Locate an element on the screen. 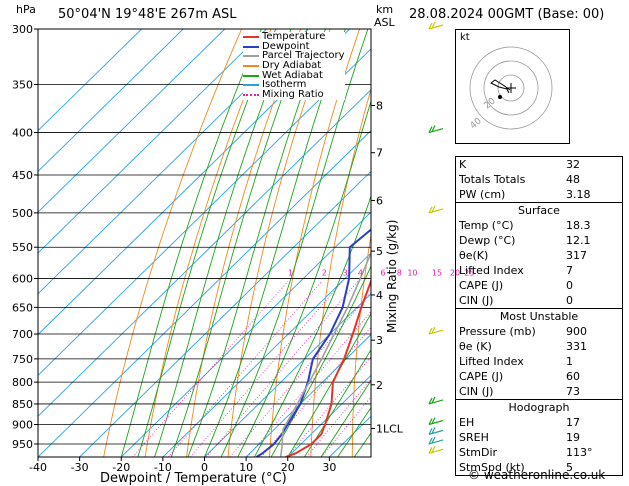  indices-top: K 32 Totals Totals 48 PW (cm) 3.18 is located at coordinates (539, 179).